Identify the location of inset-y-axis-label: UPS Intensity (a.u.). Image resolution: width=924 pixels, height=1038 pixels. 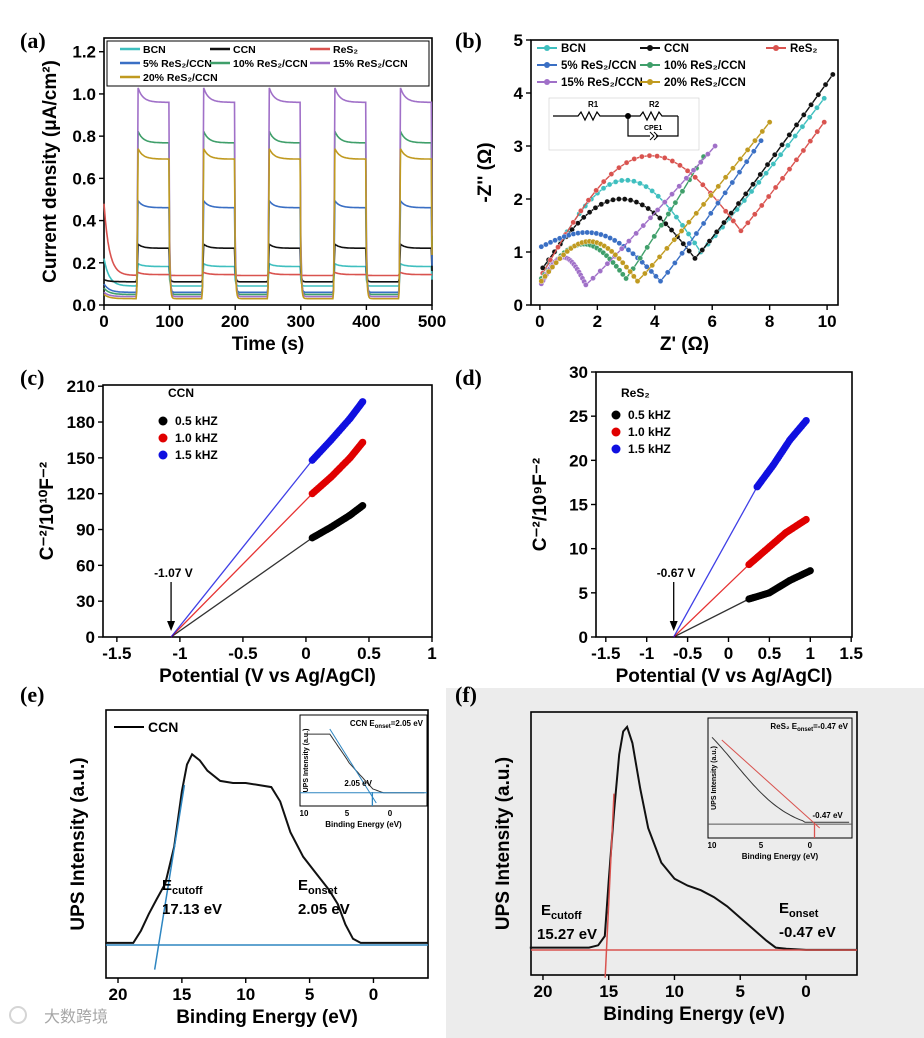
(714, 778).